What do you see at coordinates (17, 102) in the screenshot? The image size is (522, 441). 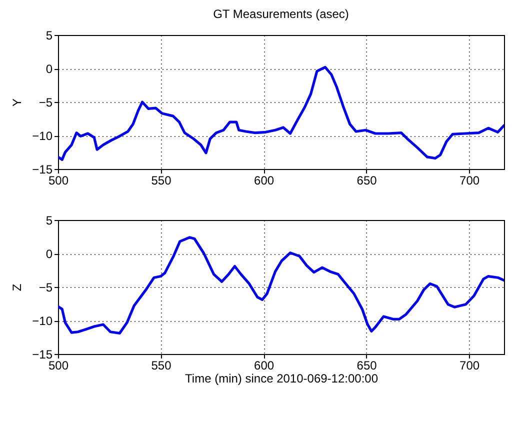 I see `y-axis-title: Y` at bounding box center [17, 102].